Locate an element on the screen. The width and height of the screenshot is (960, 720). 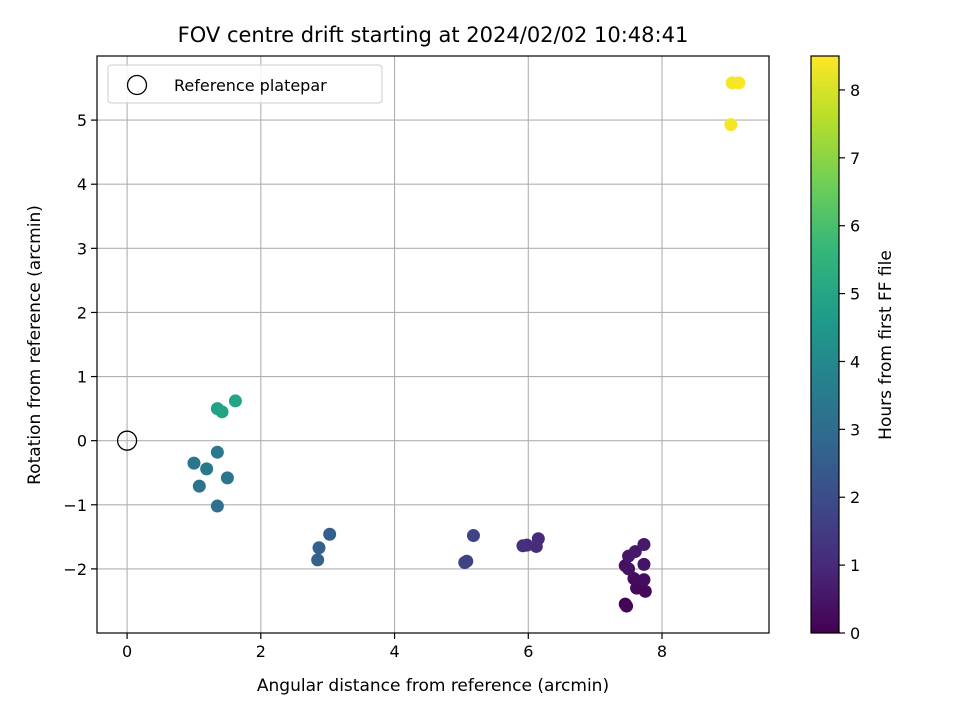
x-tick-label: 2 is located at coordinates (261, 651).